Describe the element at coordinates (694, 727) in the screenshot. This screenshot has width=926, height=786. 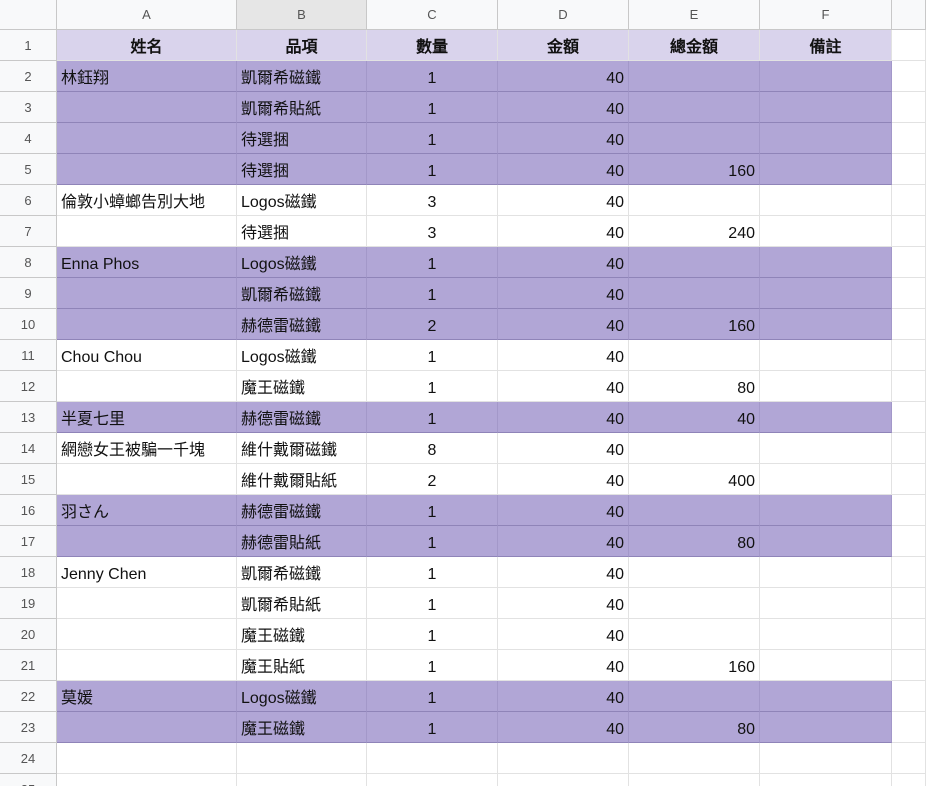
I see `cell: 80` at that location.